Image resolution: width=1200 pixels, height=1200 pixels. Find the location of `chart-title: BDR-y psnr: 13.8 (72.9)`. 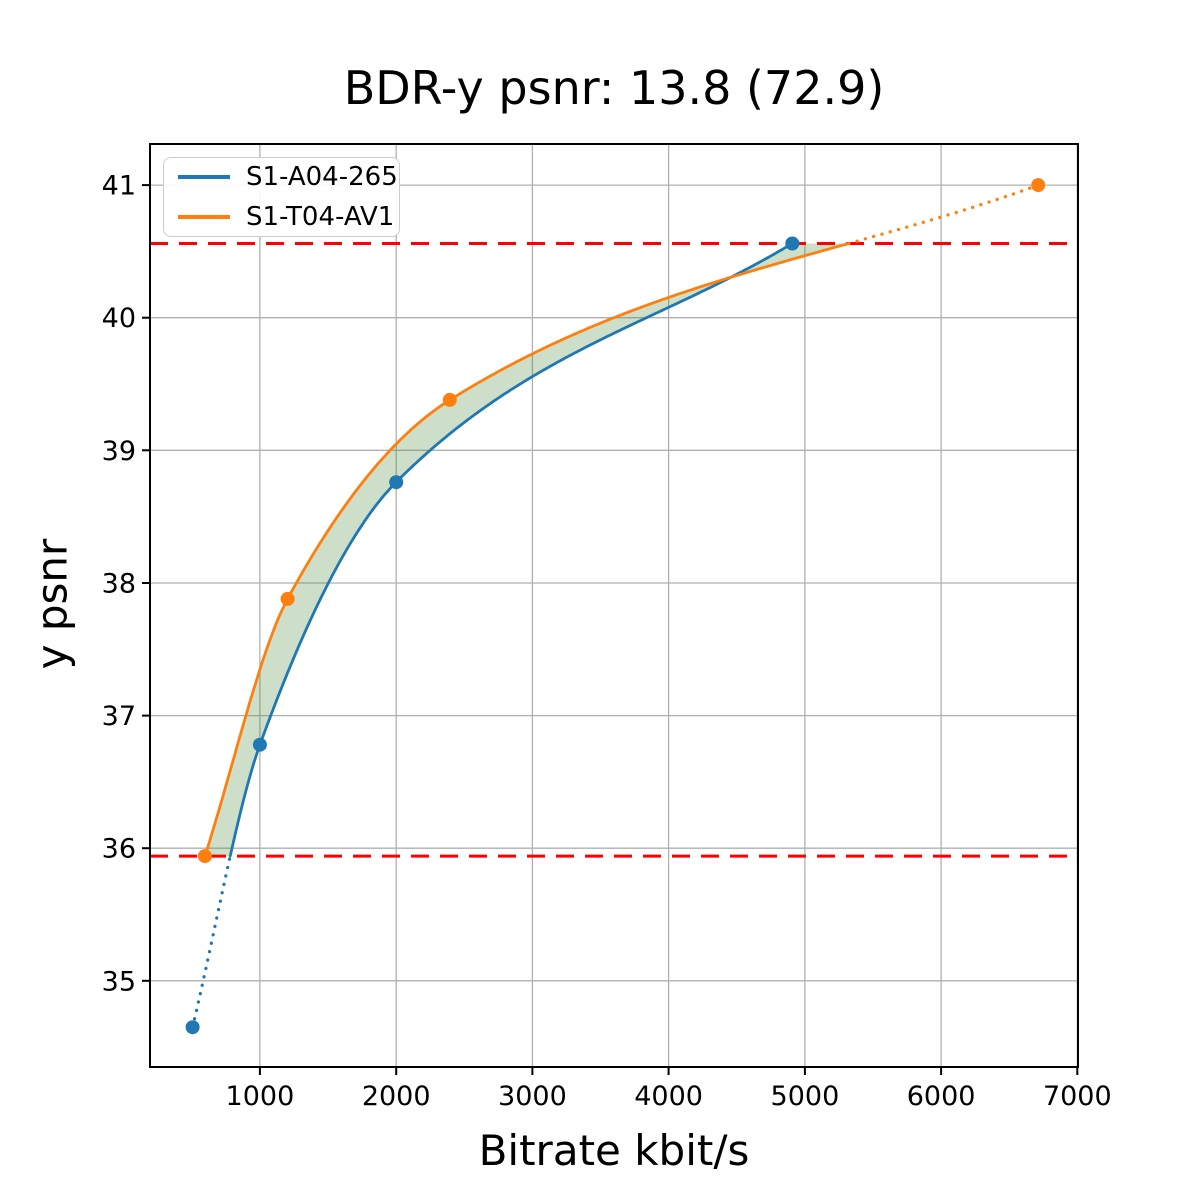

chart-title: BDR-y psnr: 13.8 (72.9) is located at coordinates (614, 88).